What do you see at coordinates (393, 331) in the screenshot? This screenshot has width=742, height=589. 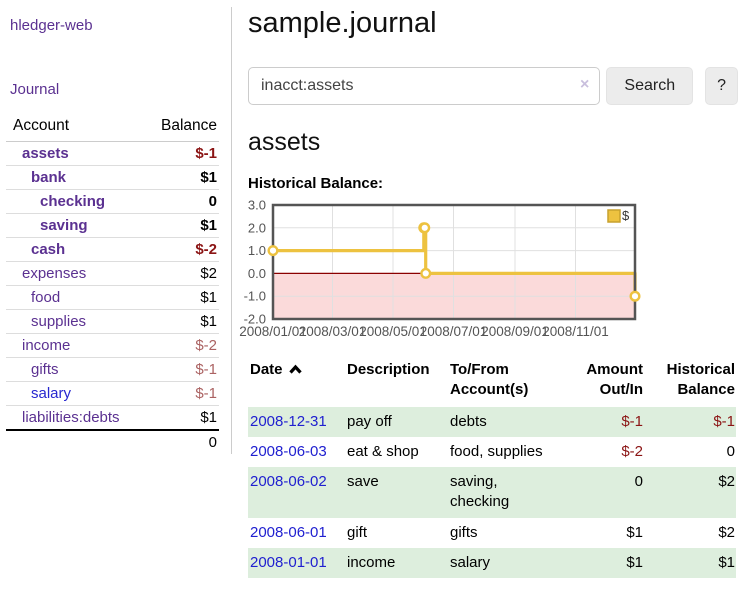 I see `svg-text: 2008/05/01` at bounding box center [393, 331].